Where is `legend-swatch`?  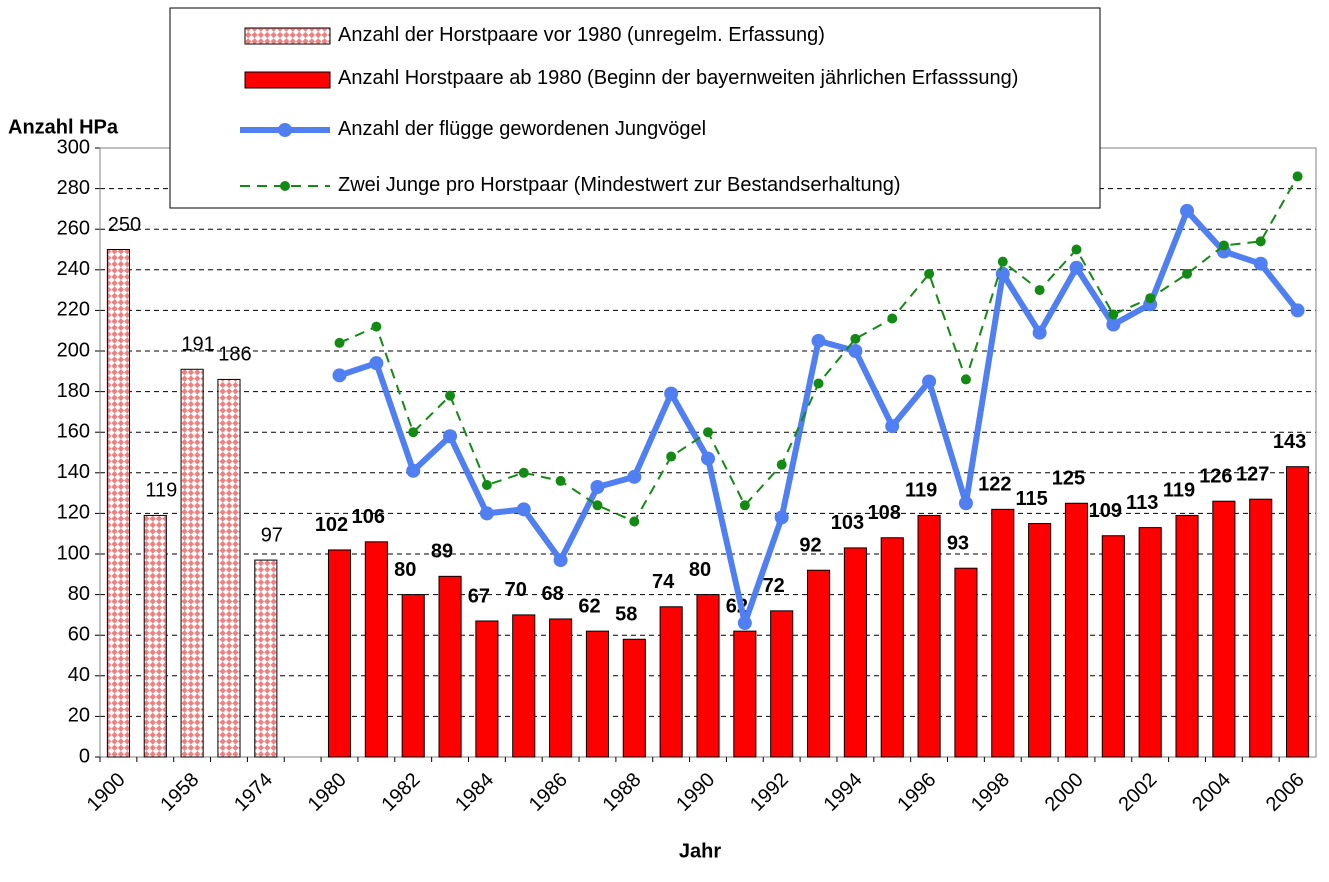 legend-swatch is located at coordinates (287, 80).